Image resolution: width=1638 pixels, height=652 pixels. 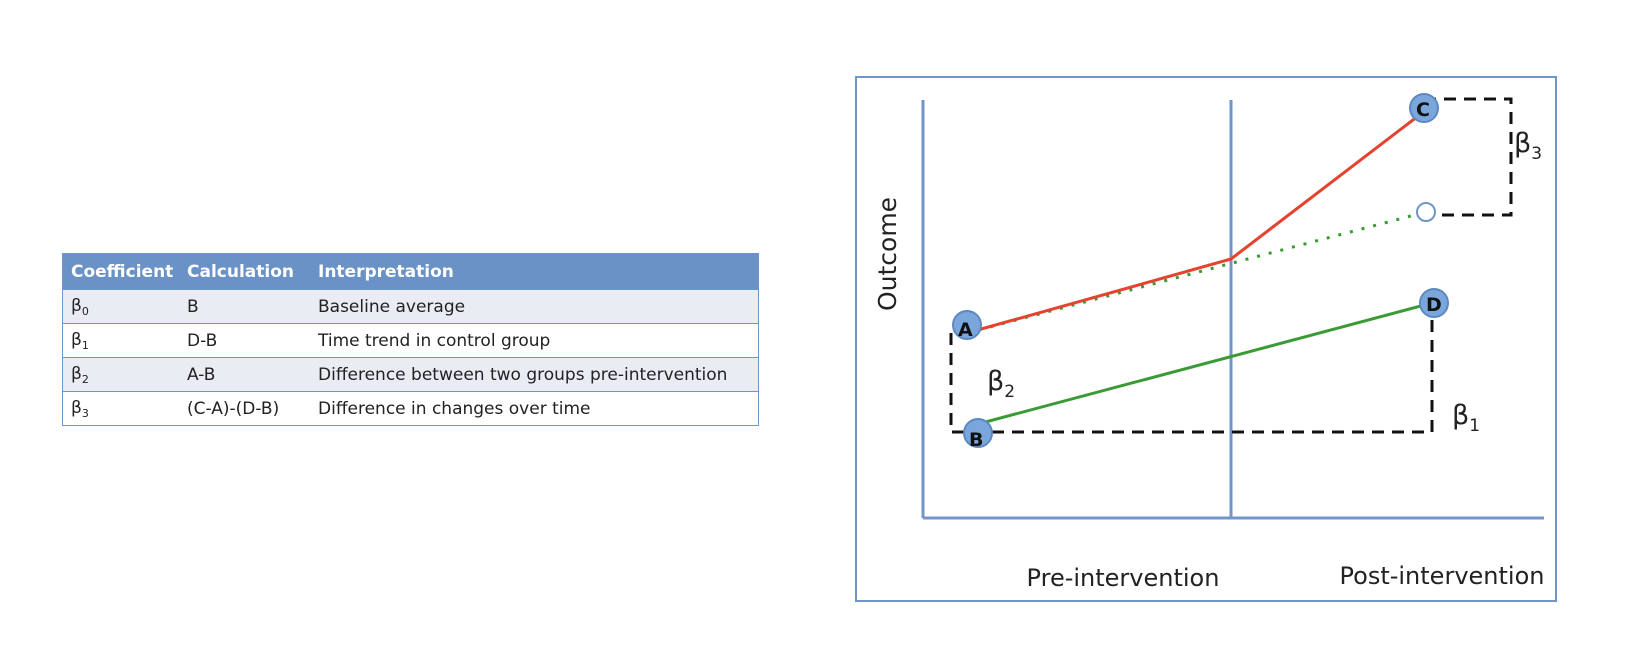 I want to click on table-row: β1 D-B Time trend in control group, so click(x=410, y=340).